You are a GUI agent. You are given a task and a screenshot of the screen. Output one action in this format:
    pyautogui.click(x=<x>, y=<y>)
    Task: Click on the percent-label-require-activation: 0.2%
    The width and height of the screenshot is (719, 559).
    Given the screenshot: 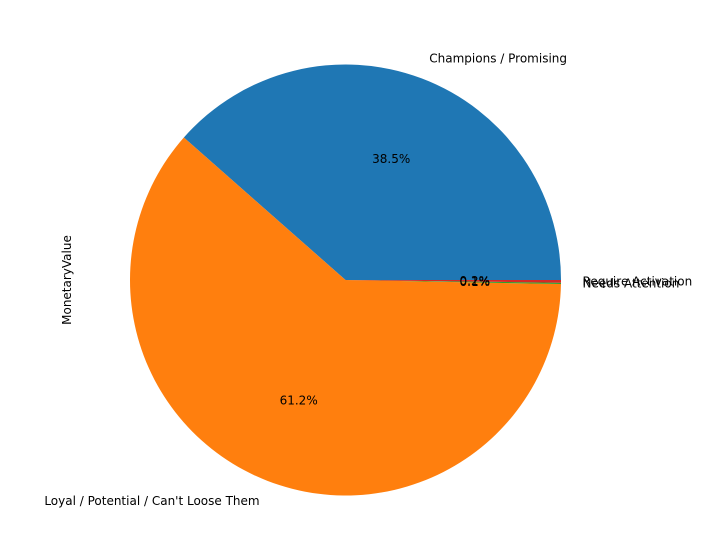 What is the action you would take?
    pyautogui.click(x=475, y=281)
    